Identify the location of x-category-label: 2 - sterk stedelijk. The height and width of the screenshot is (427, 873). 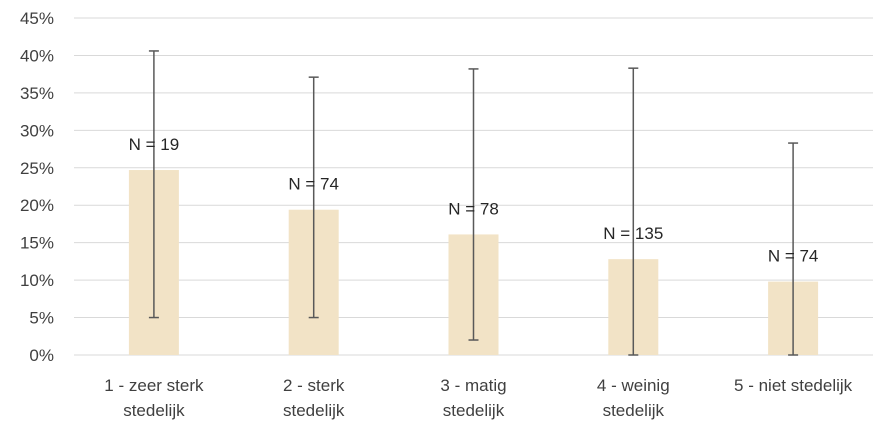
(314, 398).